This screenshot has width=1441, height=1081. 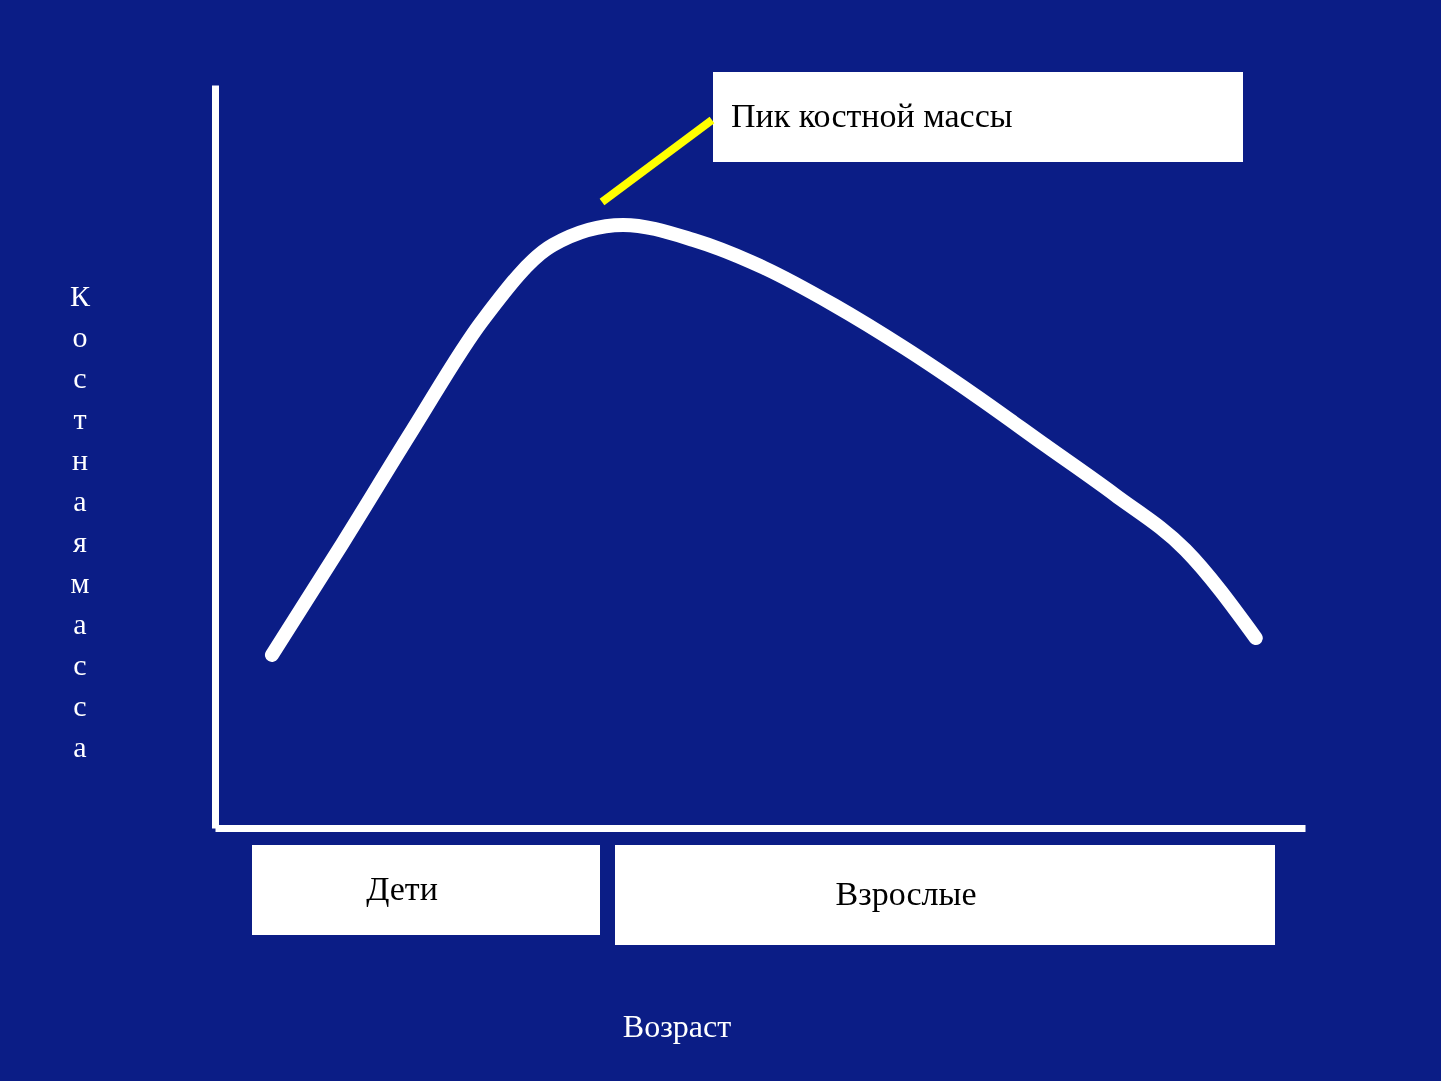 I want to click on text: Взрослые, so click(x=906, y=893).